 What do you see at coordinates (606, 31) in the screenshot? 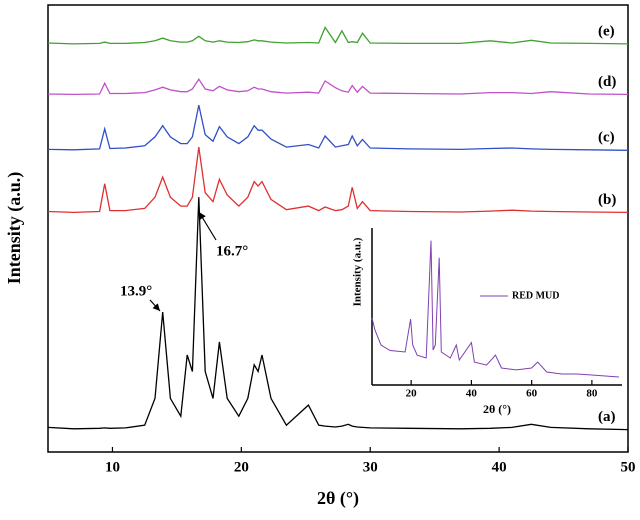
I see `series-label: (e)` at bounding box center [606, 31].